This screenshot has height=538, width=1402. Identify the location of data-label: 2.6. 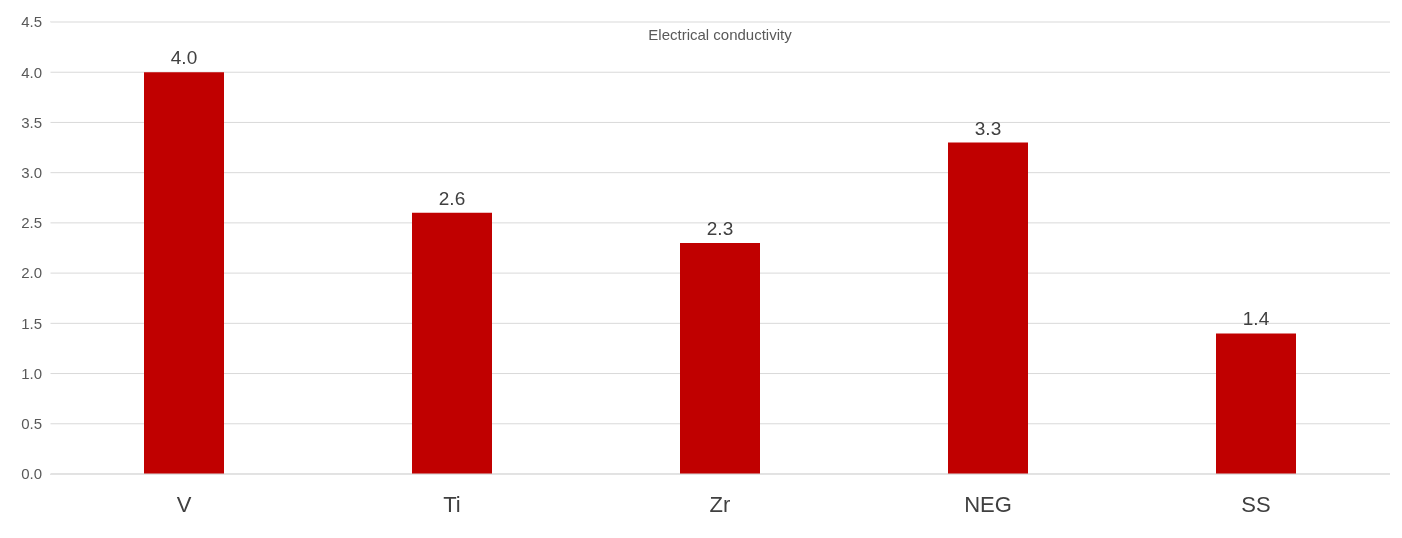
(452, 198).